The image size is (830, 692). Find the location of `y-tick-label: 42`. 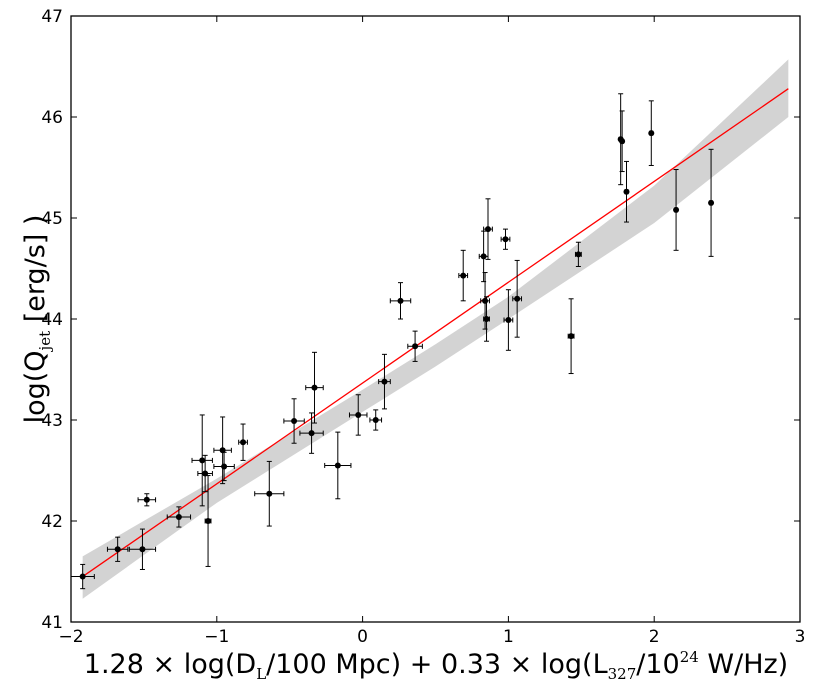

y-tick-label: 42 is located at coordinates (52, 522).